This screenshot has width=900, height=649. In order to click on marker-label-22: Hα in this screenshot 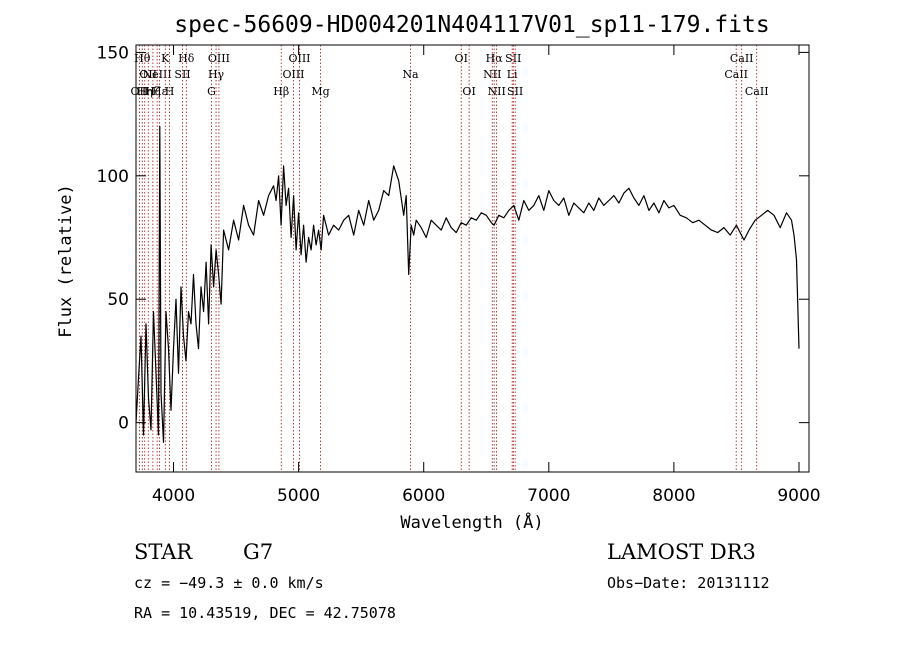, I will do `click(495, 58)`.